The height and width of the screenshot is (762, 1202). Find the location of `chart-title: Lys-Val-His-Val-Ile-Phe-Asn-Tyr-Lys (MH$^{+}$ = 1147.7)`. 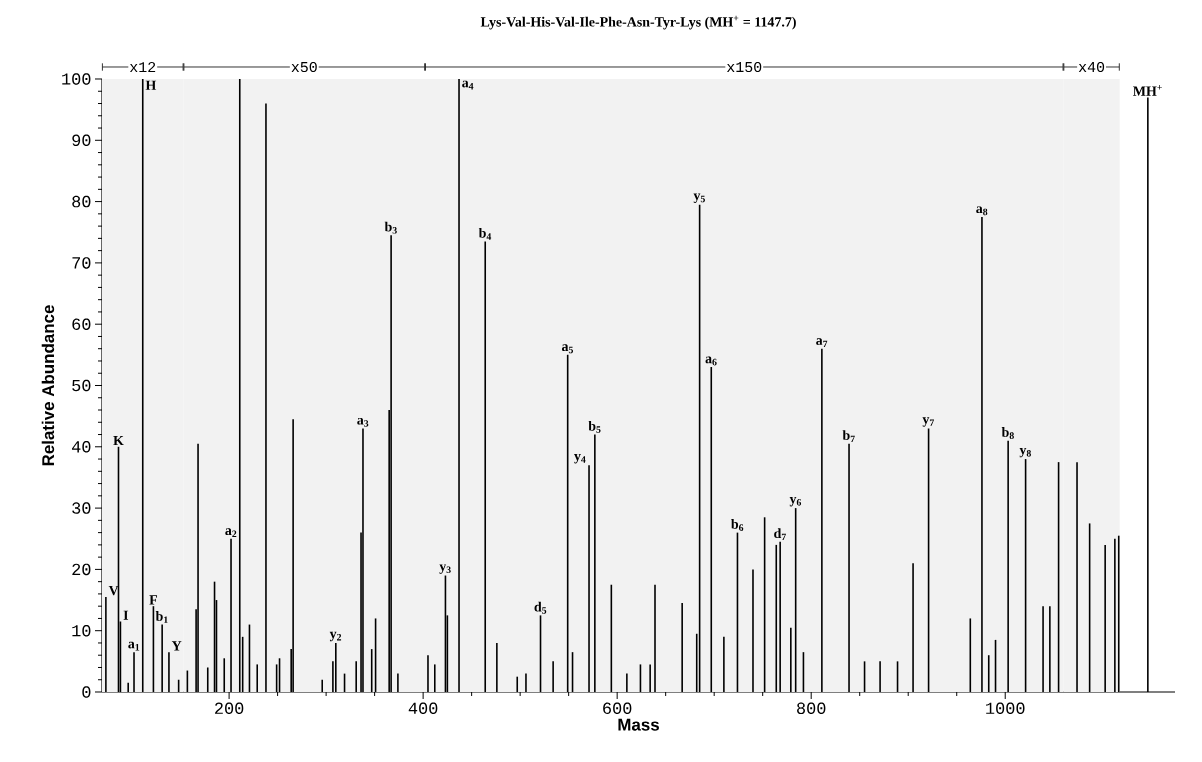

chart-title: Lys-Val-His-Val-Ile-Phe-Asn-Tyr-Lys (MH$^{+}$ = 1147.7) is located at coordinates (638, 22).